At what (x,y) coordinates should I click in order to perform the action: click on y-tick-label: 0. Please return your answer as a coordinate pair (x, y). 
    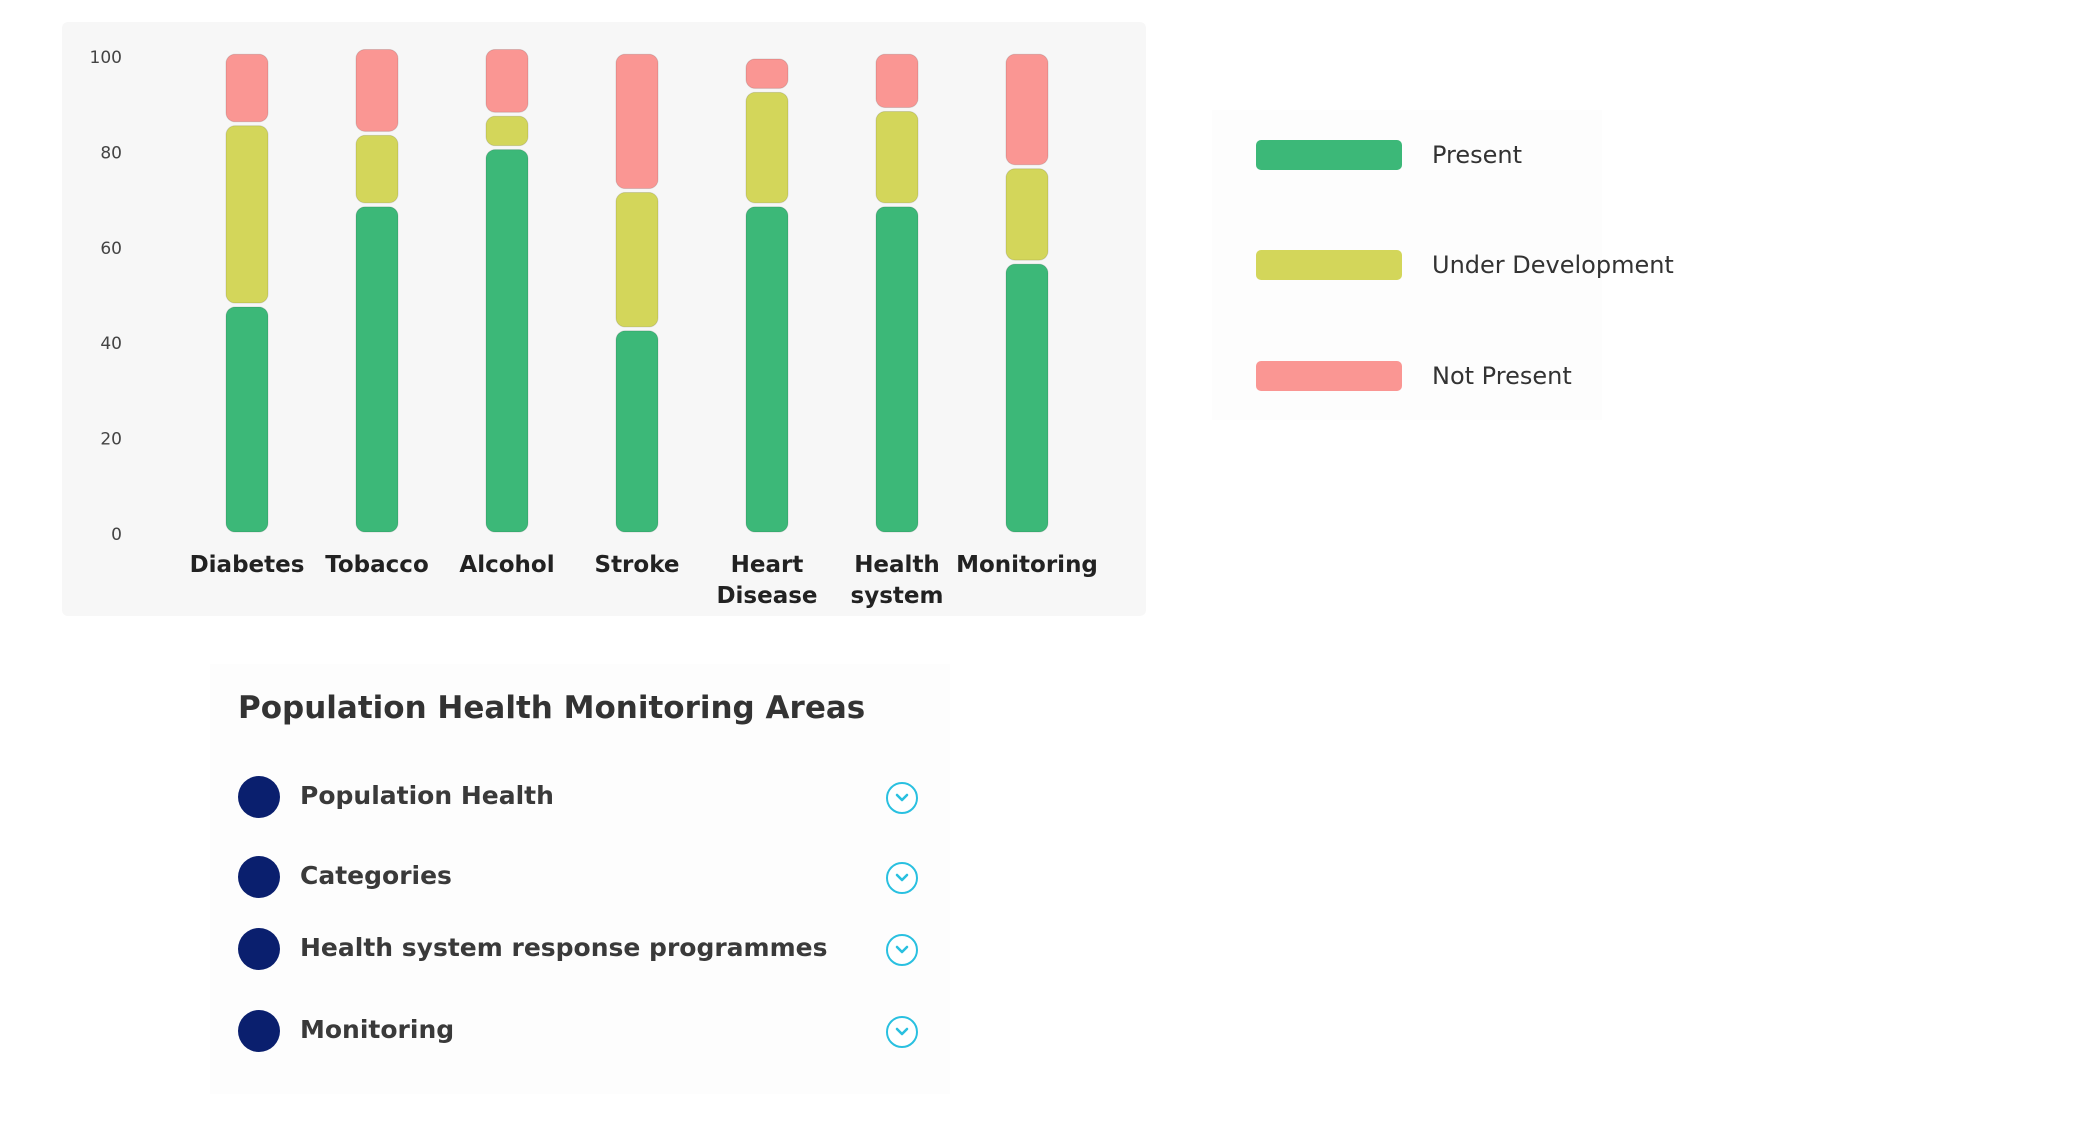
    Looking at the image, I should click on (116, 535).